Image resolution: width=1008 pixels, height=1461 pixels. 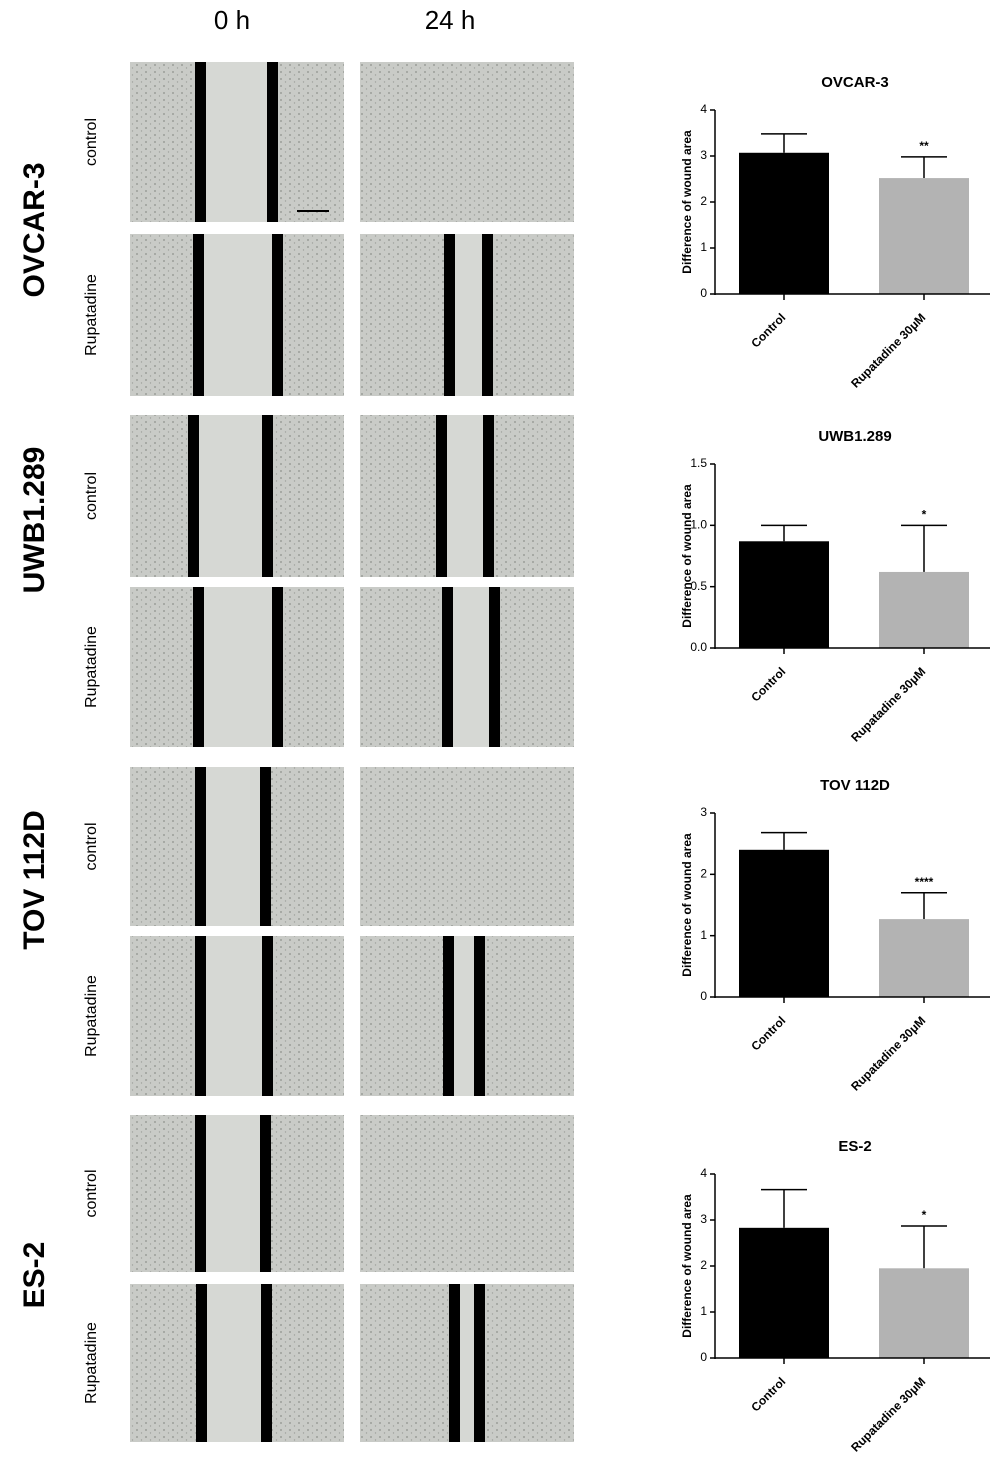 I want to click on scale-bar, so click(x=313, y=211).